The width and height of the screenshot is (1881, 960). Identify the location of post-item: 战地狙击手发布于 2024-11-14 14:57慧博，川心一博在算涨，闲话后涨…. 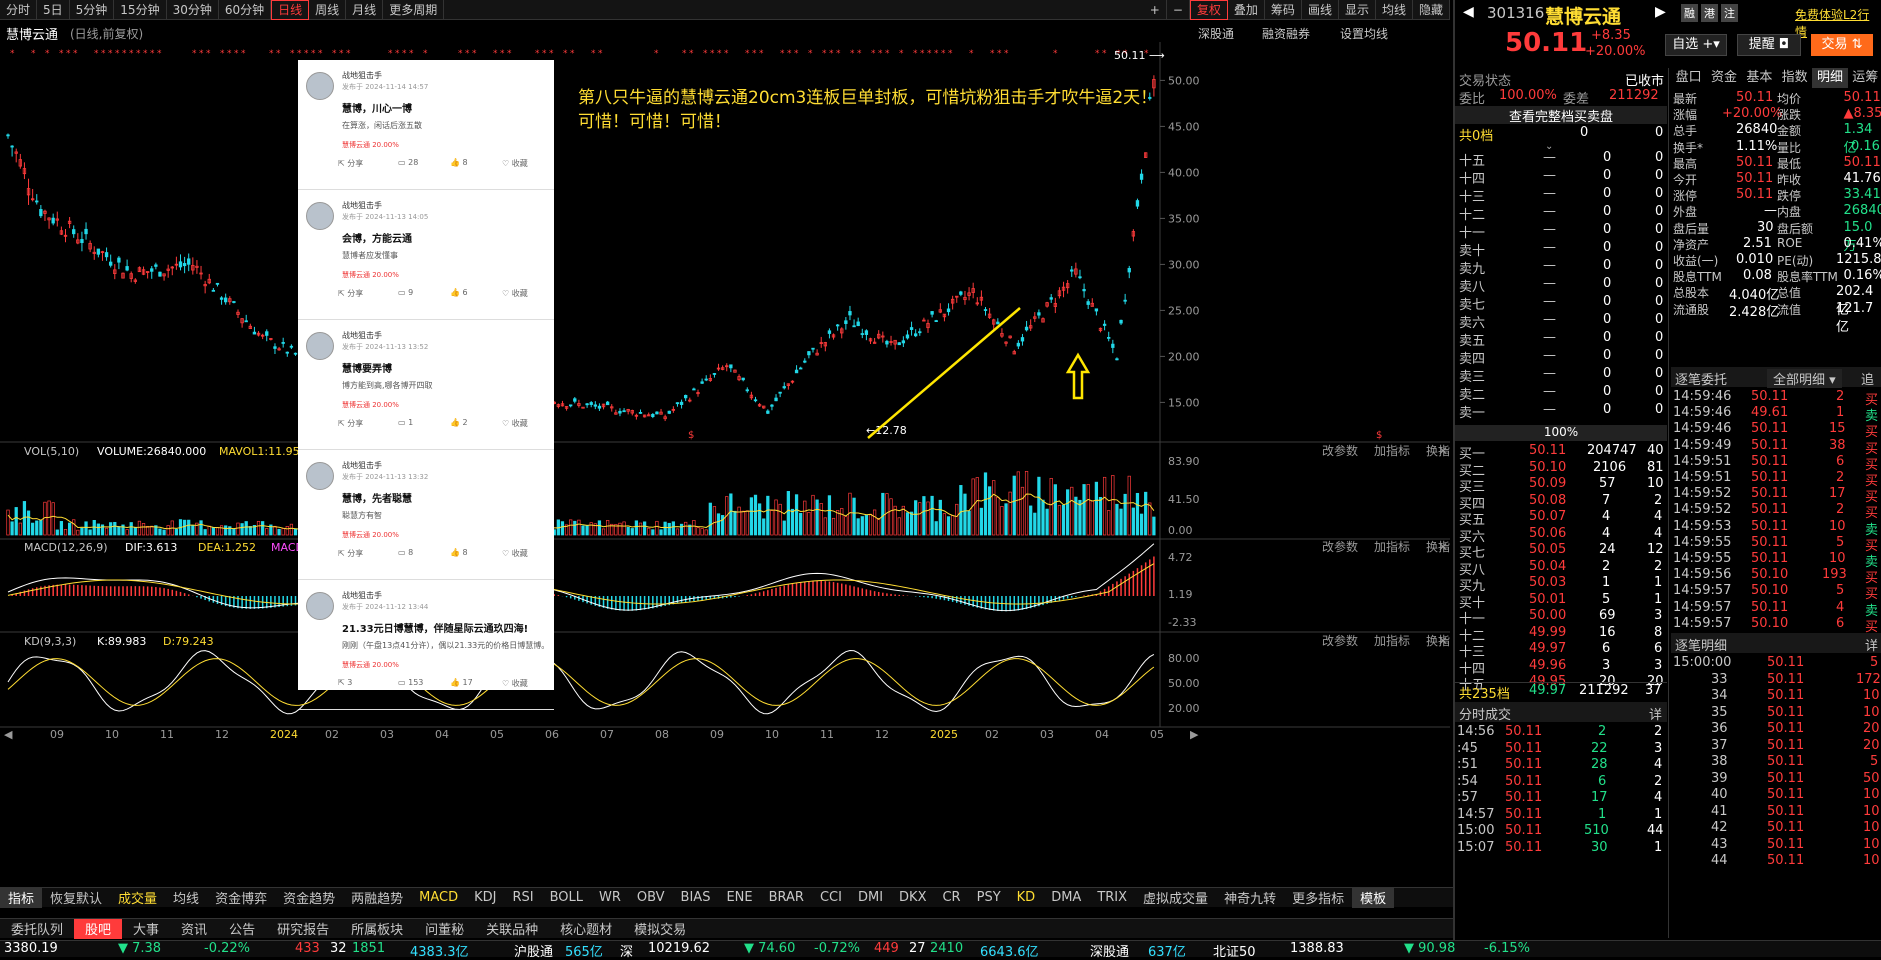
(426, 125).